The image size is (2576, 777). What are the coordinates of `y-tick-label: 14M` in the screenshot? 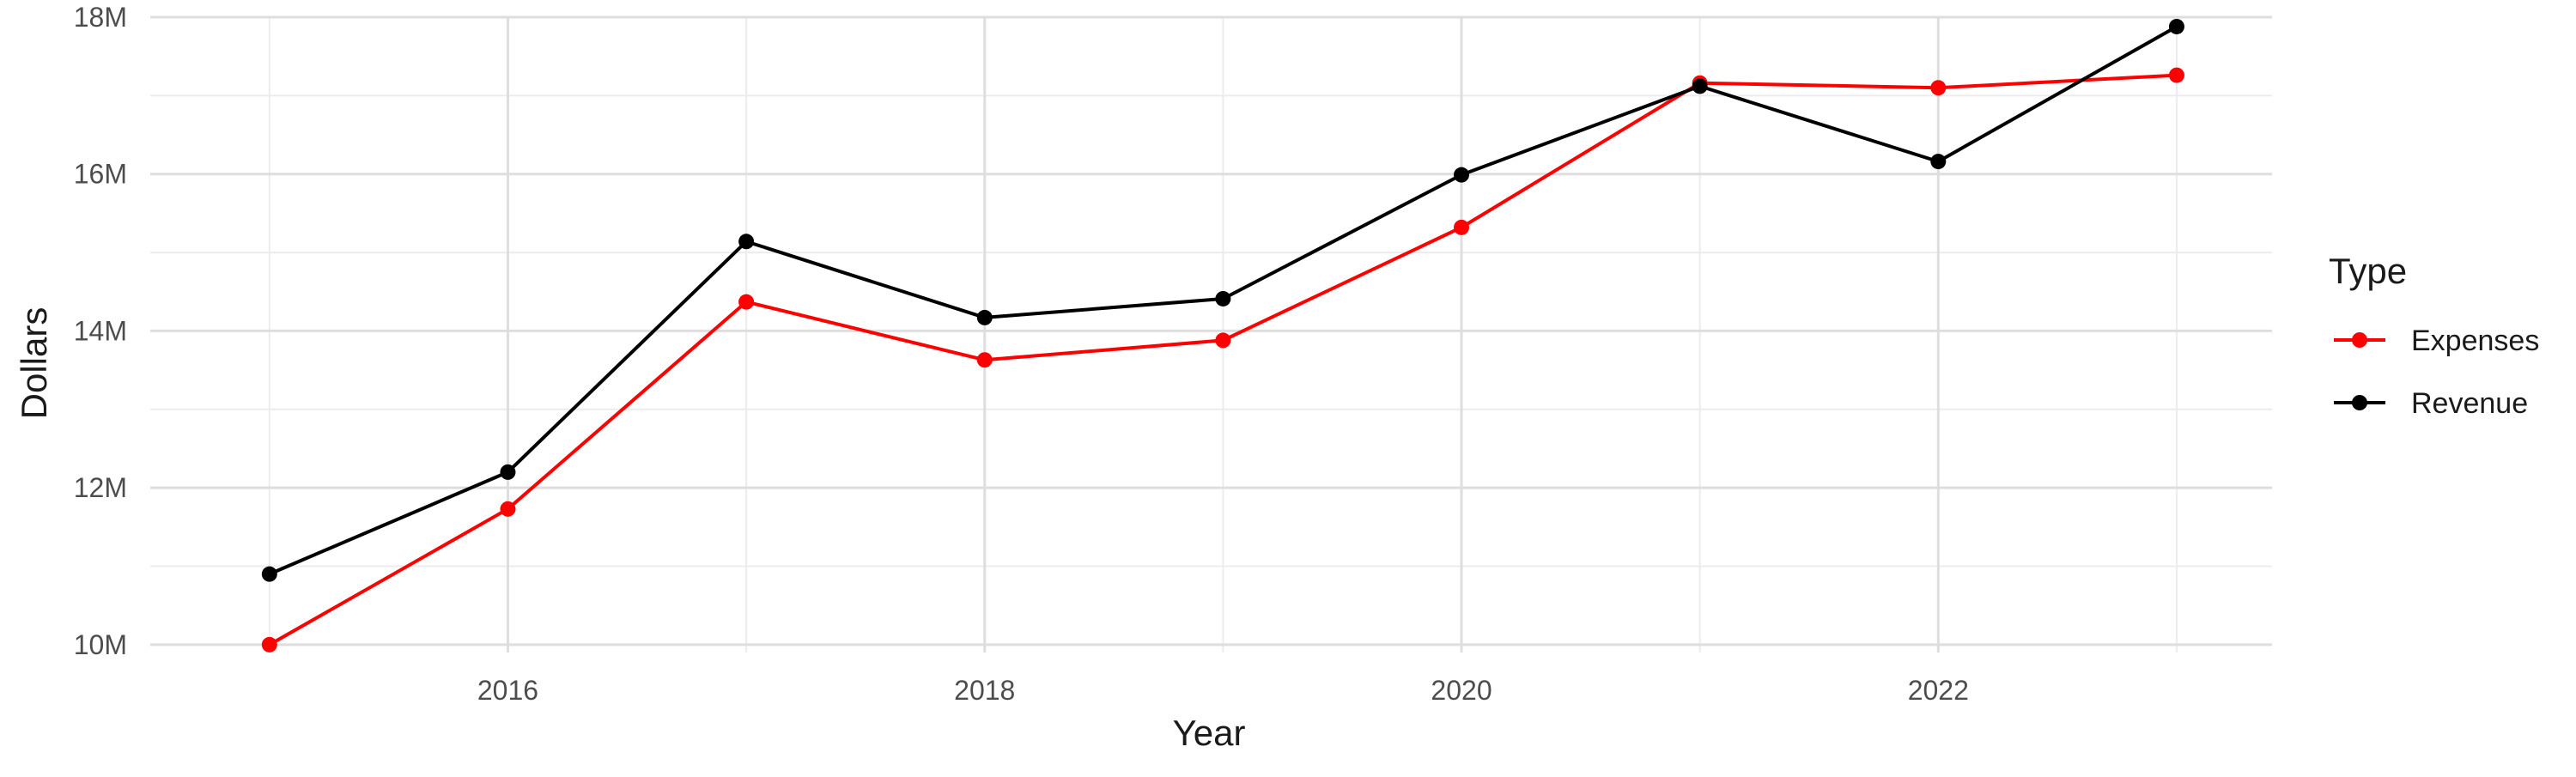 It's located at (101, 330).